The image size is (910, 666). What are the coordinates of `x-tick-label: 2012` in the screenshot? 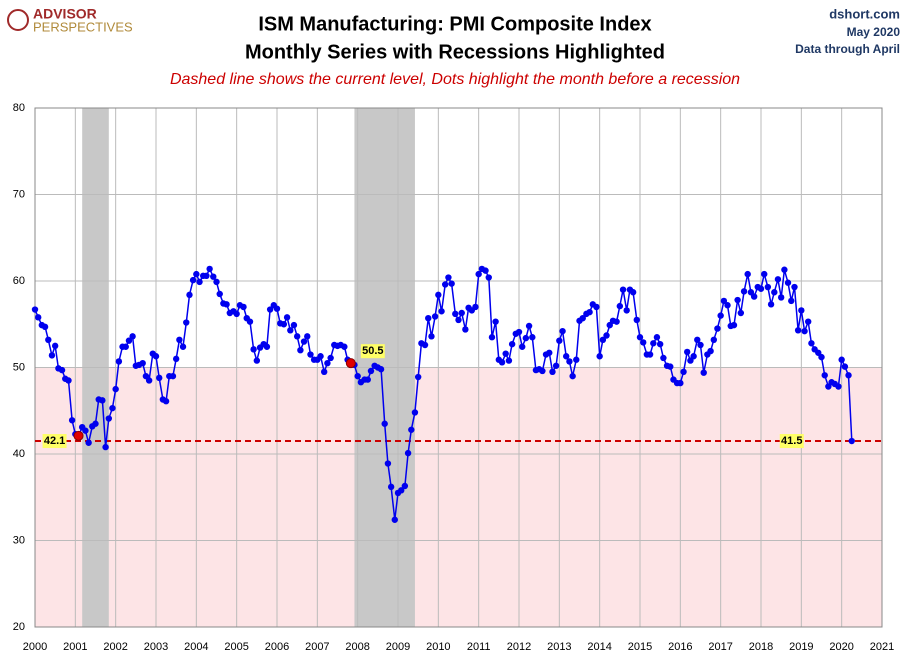 It's located at (519, 647).